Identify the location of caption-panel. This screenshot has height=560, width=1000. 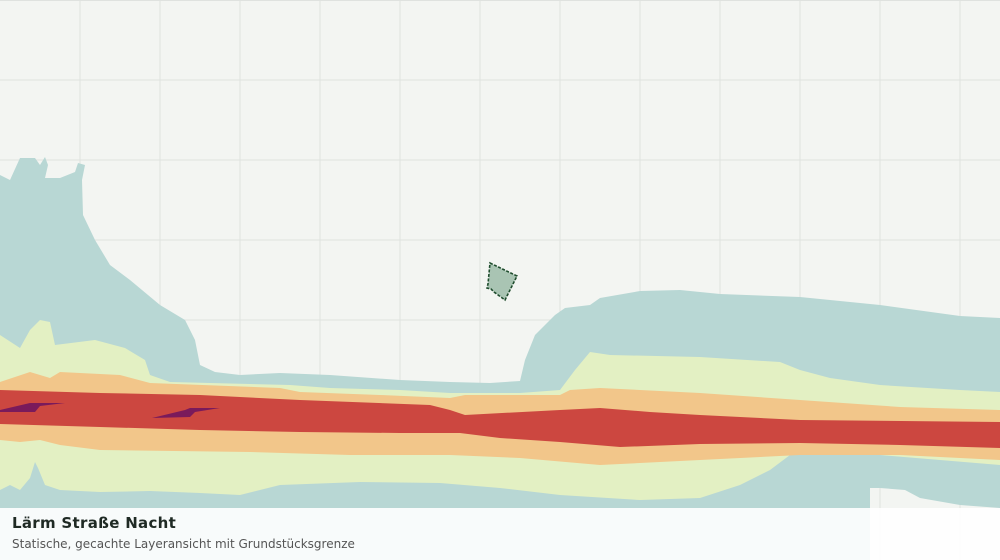
(500, 534).